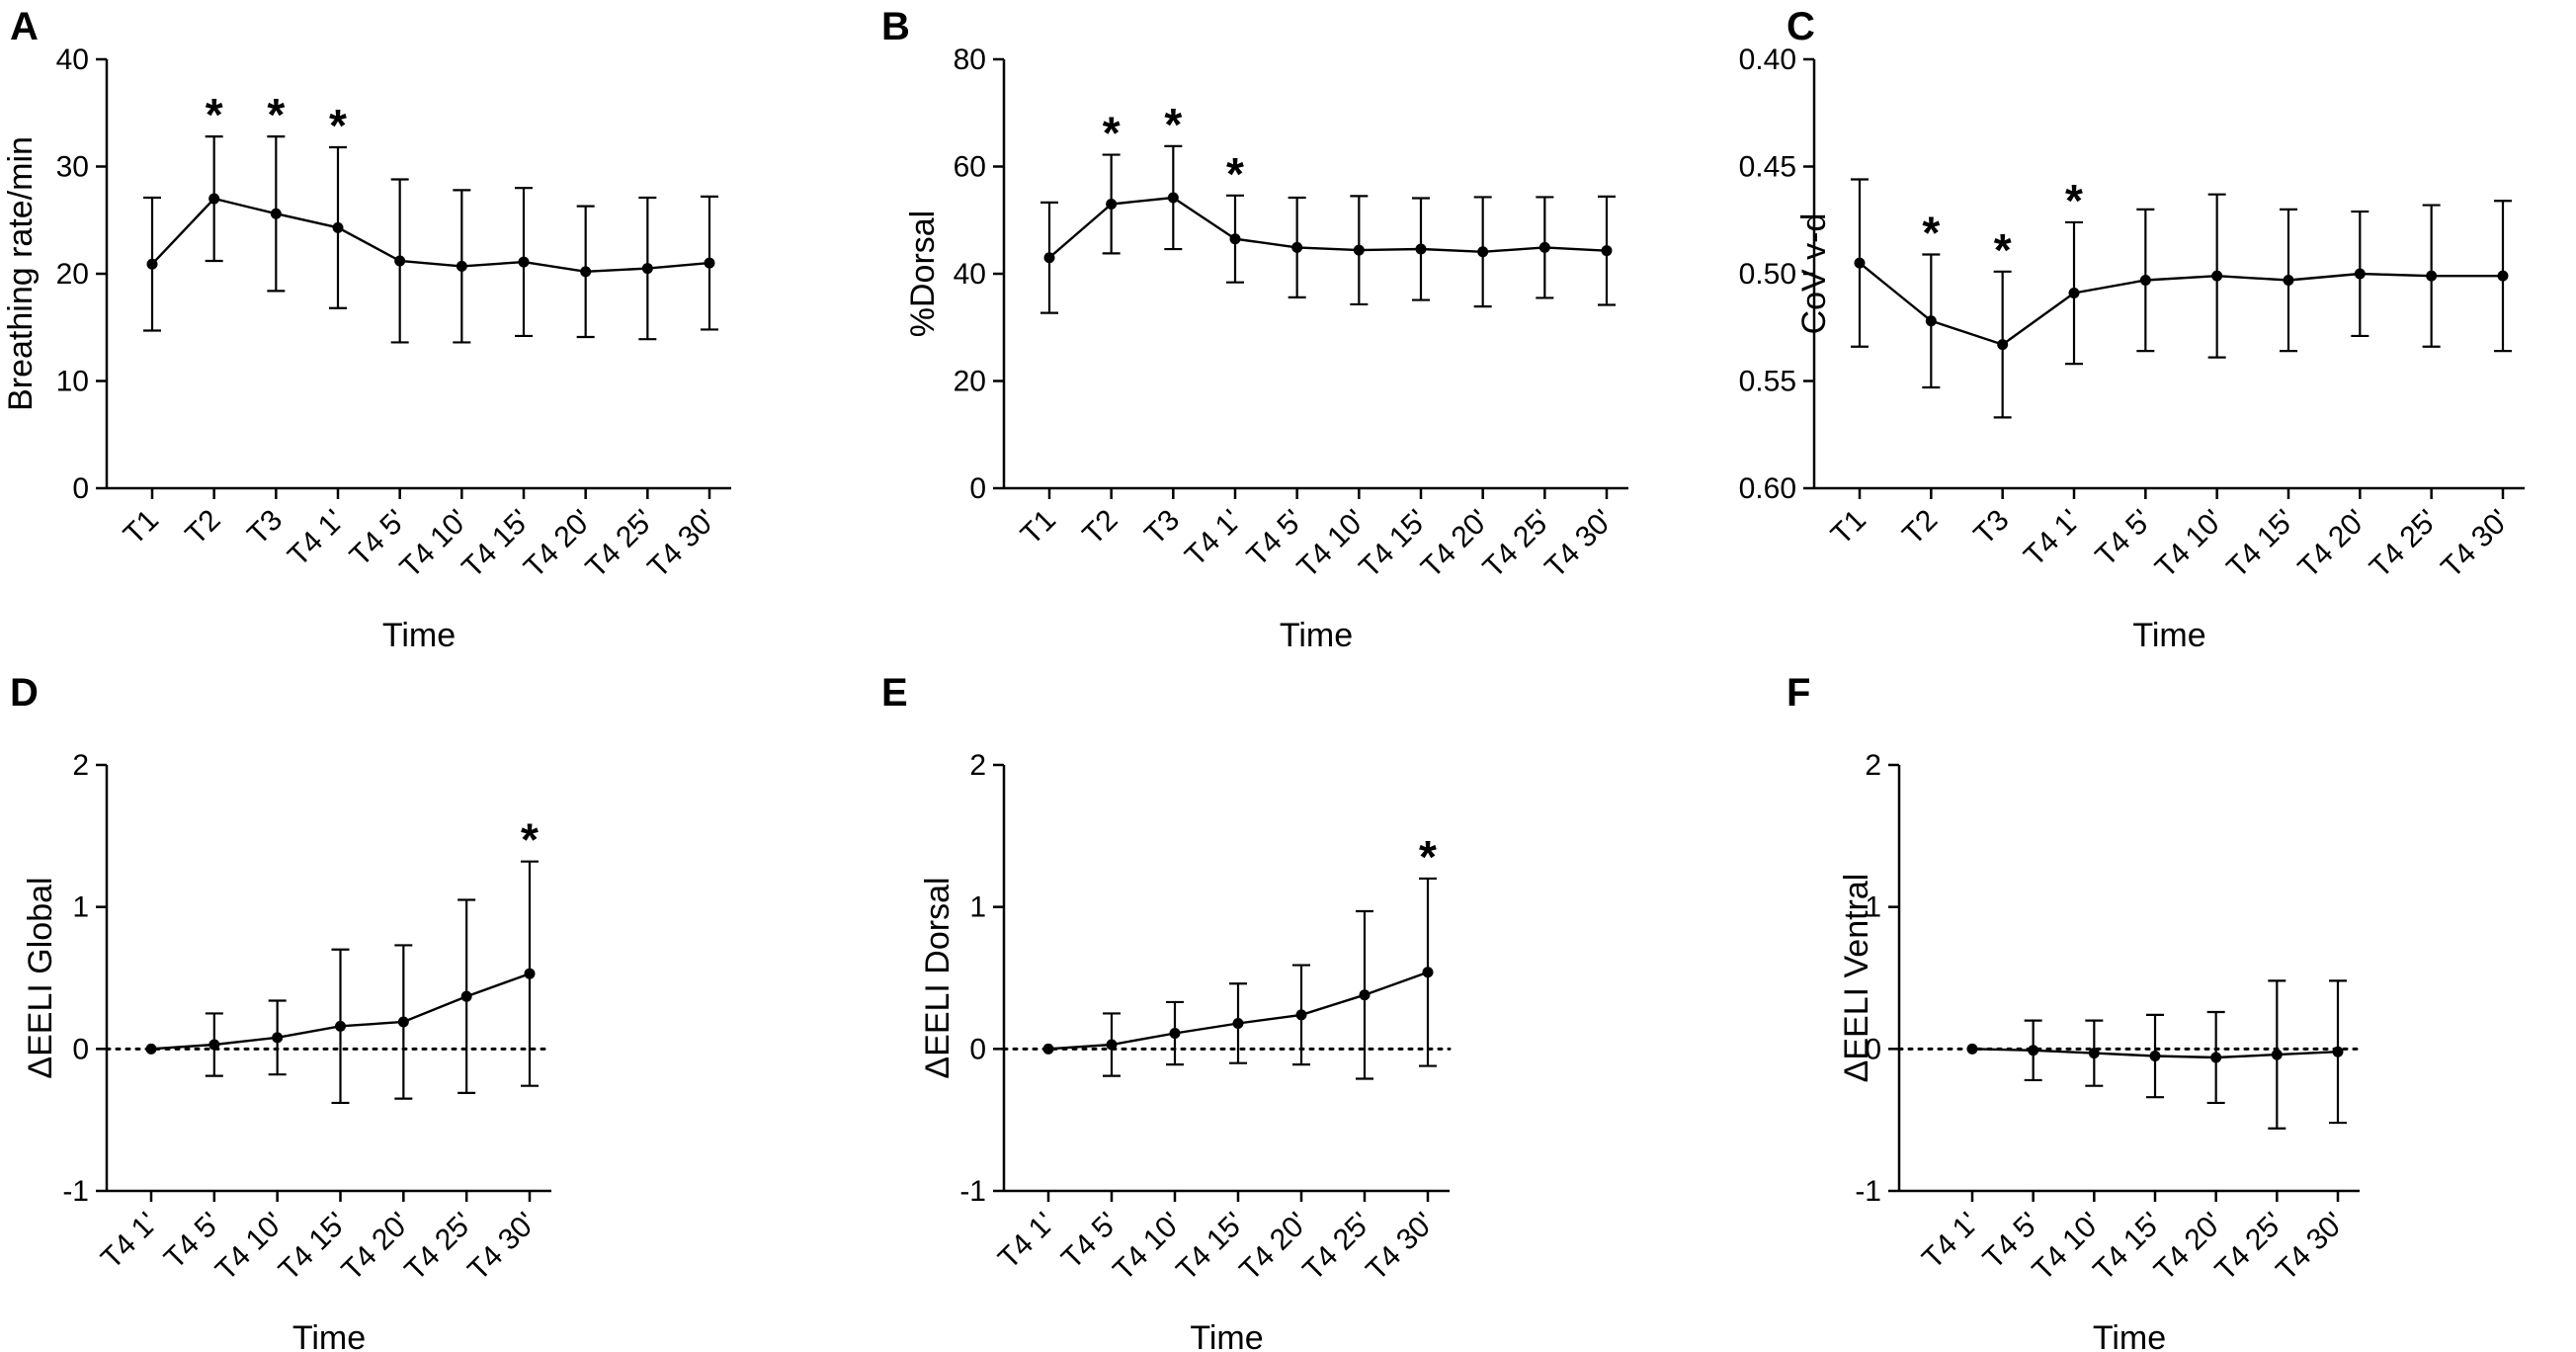  Describe the element at coordinates (430, 236) in the screenshot. I see `series-line` at that location.